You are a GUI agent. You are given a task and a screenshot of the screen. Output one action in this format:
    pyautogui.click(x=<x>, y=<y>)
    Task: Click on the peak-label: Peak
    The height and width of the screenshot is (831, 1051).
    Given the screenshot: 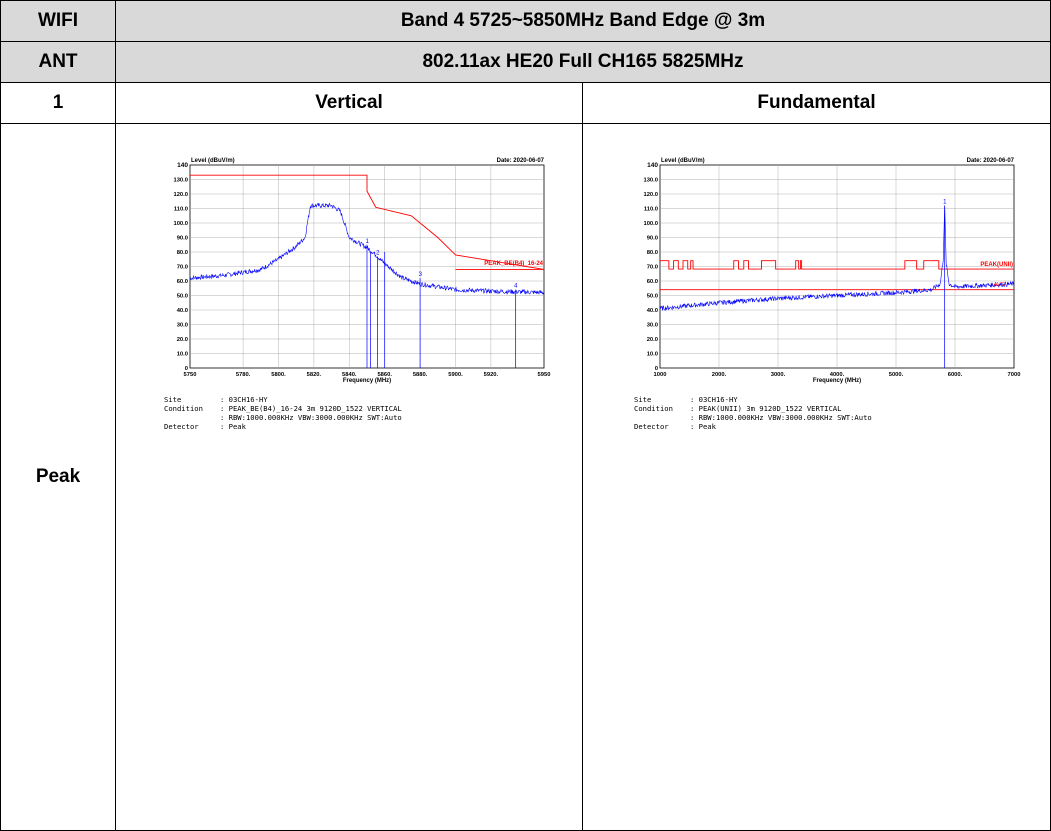 What is the action you would take?
    pyautogui.click(x=58, y=476)
    